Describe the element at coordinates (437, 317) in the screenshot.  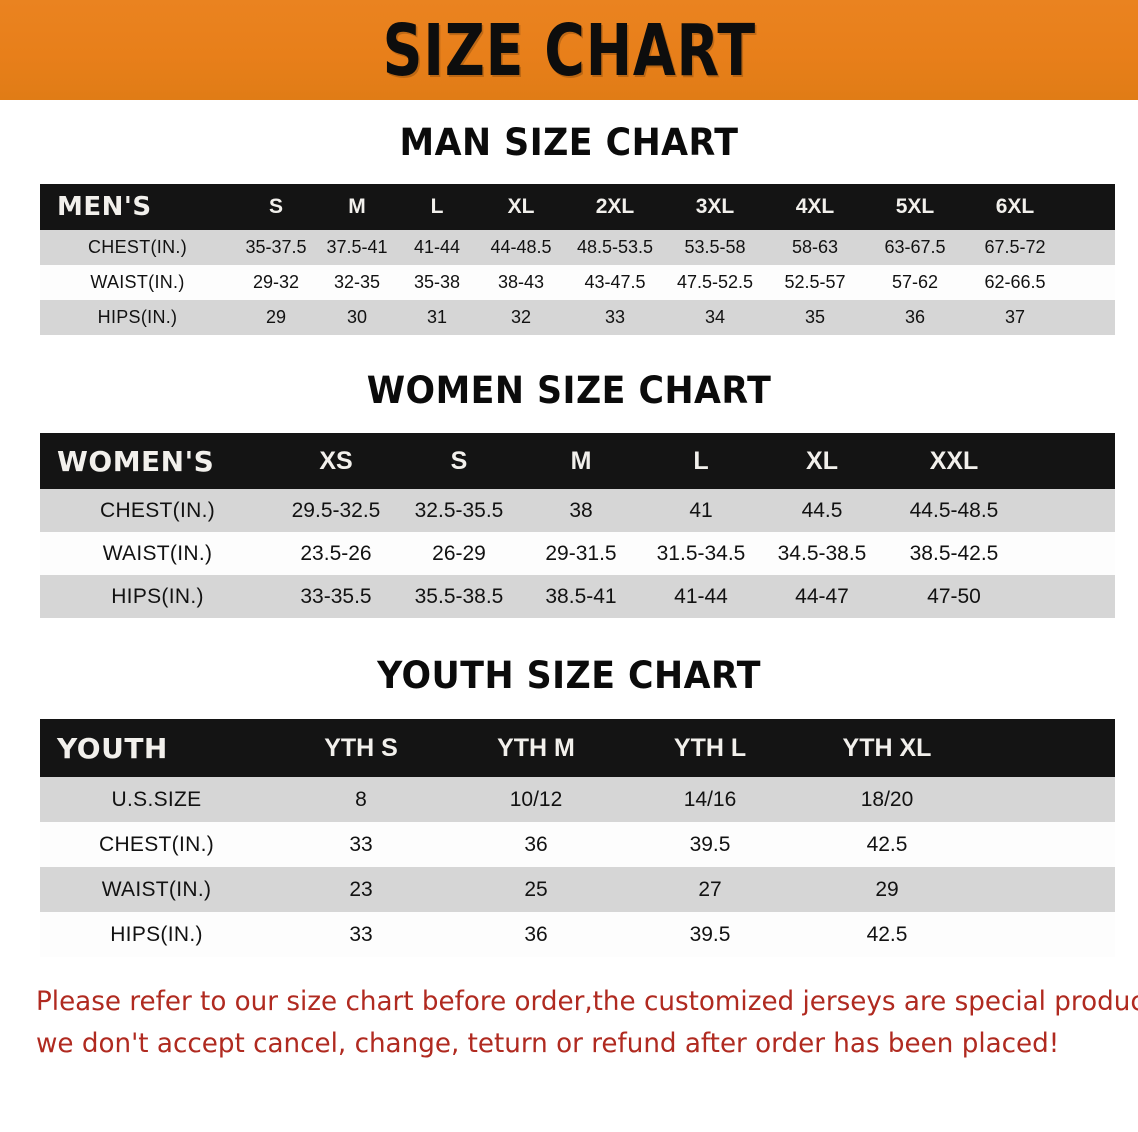
I see `man-hips-l: 31` at that location.